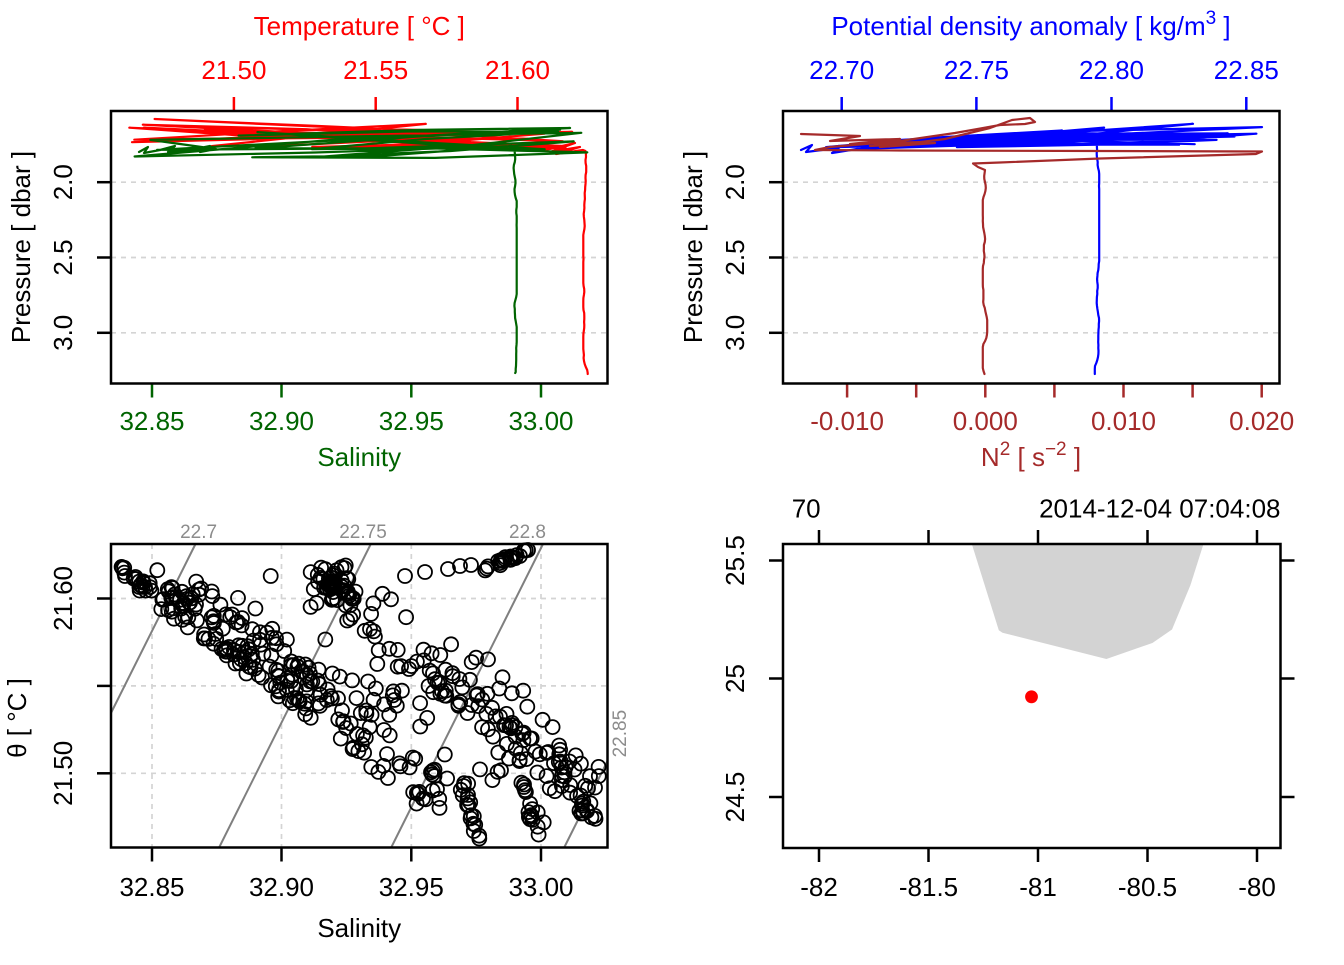  What do you see at coordinates (1147, 887) in the screenshot?
I see `svg-text: -80.5` at bounding box center [1147, 887].